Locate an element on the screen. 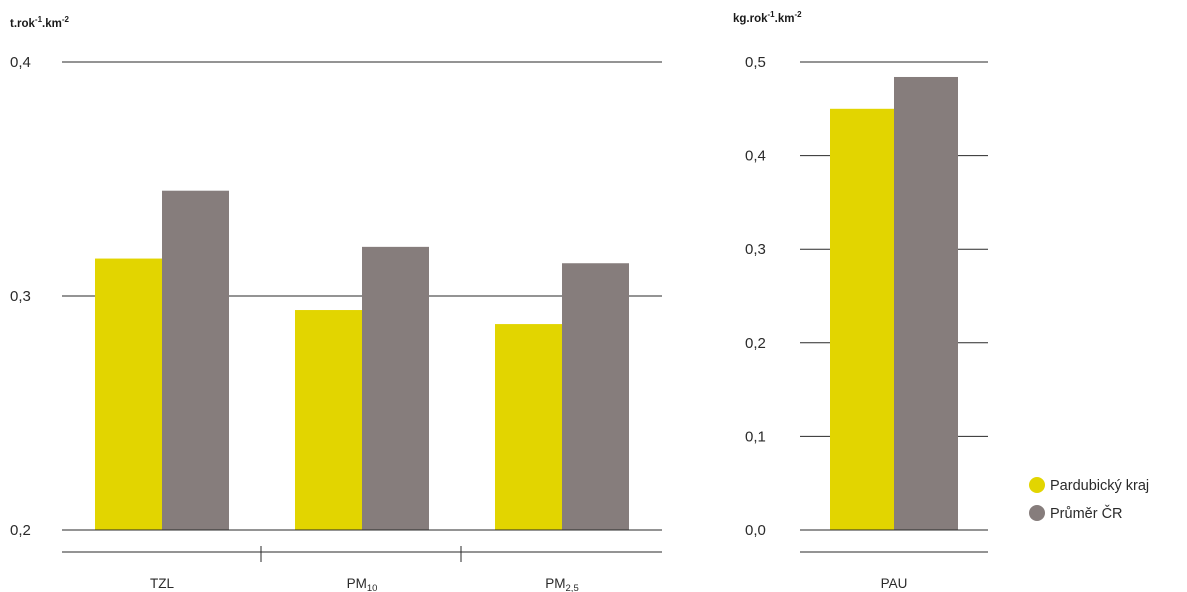  legend: Pardubický kraj Průměr ČR is located at coordinates (1089, 499).